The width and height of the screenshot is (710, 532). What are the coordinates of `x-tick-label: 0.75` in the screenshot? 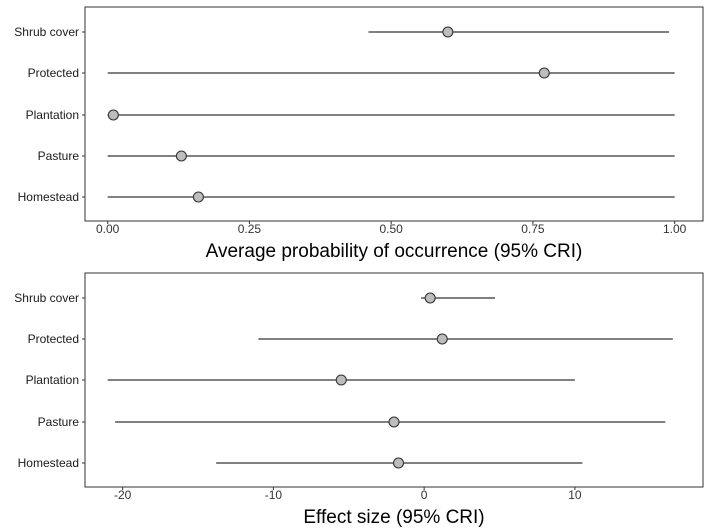 It's located at (533, 229).